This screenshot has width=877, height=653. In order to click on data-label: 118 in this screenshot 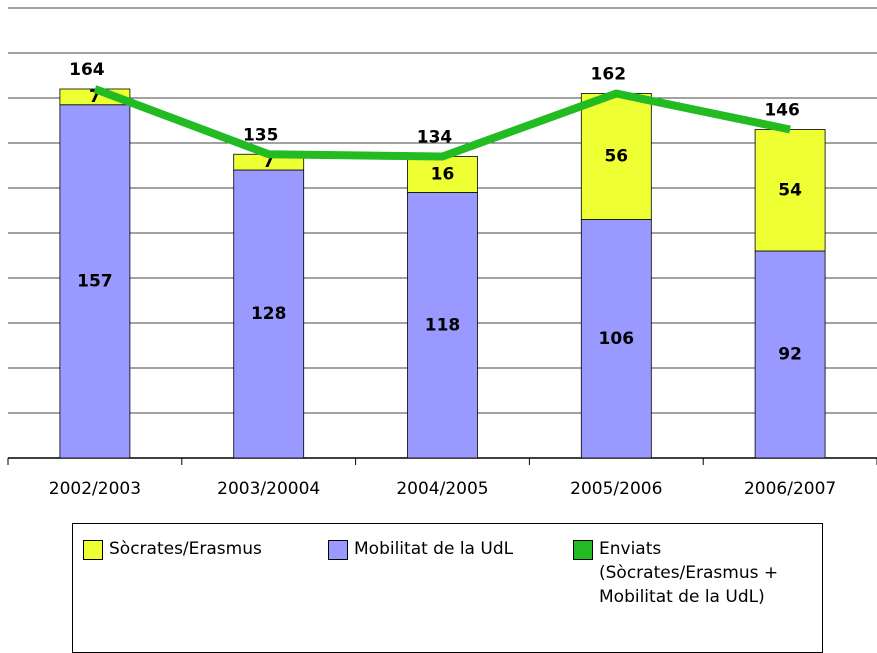, I will do `click(443, 325)`.